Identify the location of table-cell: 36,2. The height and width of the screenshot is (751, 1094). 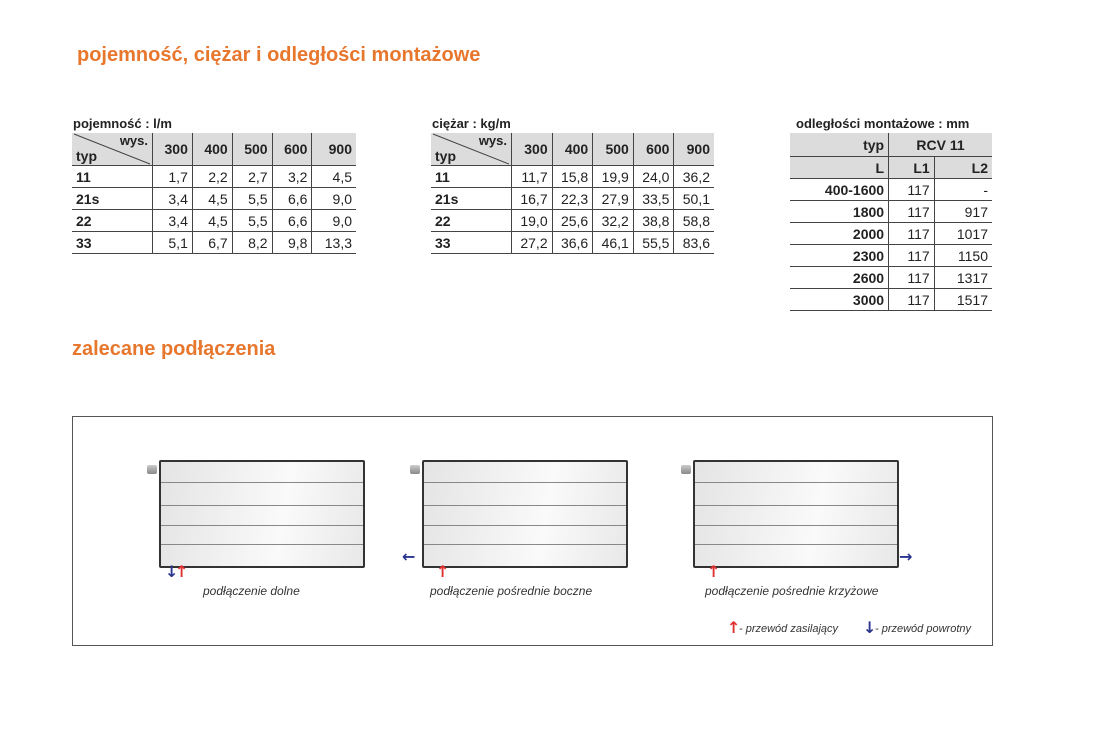
(693, 176).